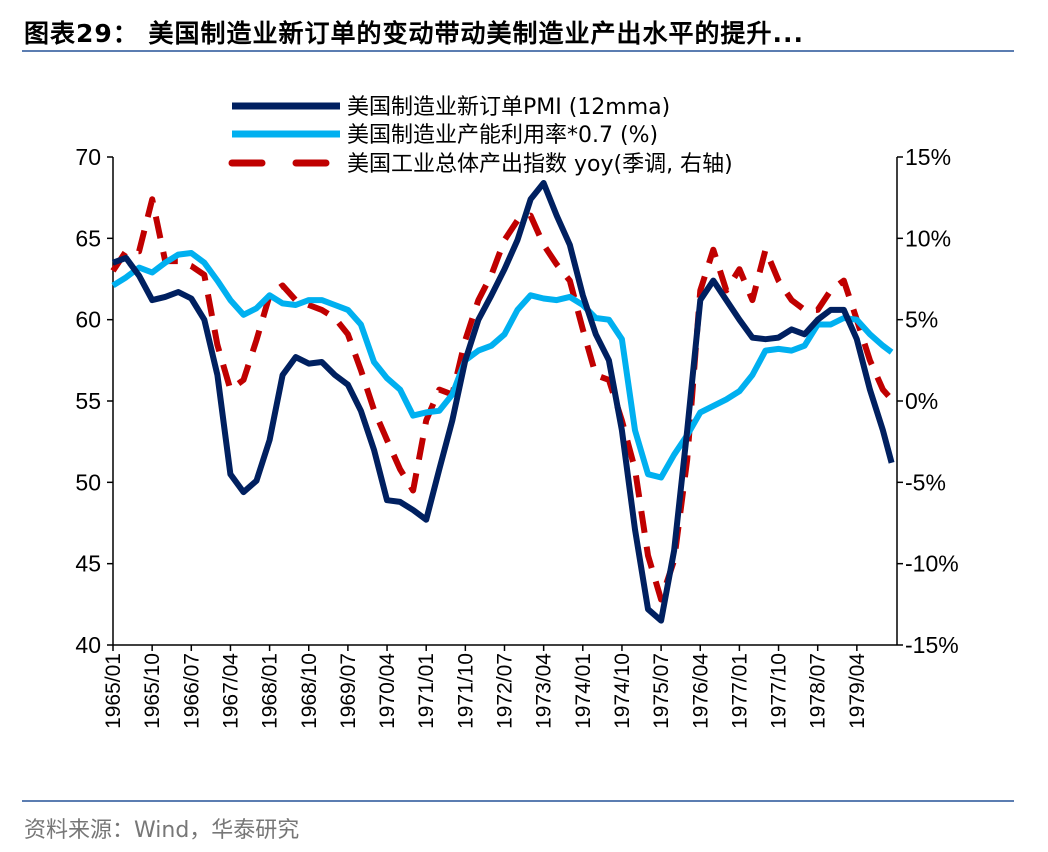 Image resolution: width=1048 pixels, height=852 pixels. I want to click on left-tick-label: 70, so click(88, 157).